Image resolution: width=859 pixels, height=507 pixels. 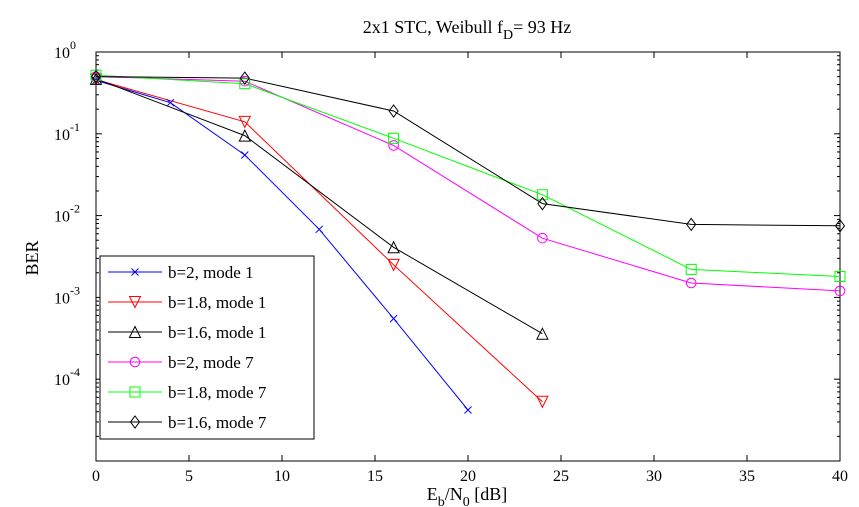 I want to click on chart-title: 2x1 STC, Weibull fD= 93 Hz, so click(x=467, y=30).